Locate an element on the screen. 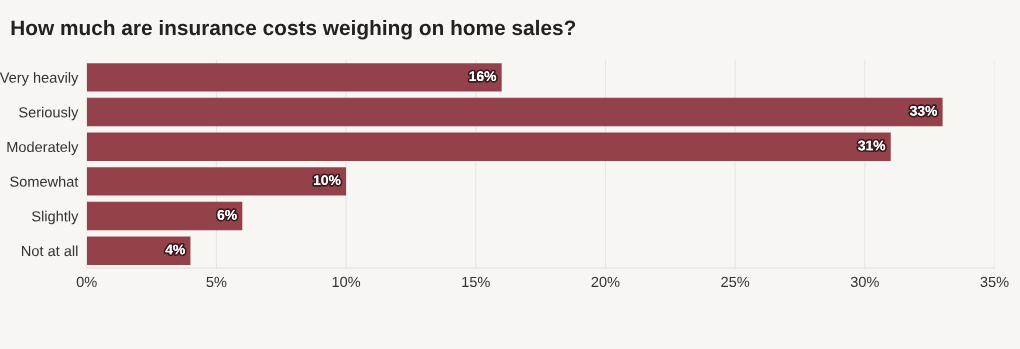 This screenshot has width=1020, height=349. y-tick-label: Not at all is located at coordinates (50, 251).